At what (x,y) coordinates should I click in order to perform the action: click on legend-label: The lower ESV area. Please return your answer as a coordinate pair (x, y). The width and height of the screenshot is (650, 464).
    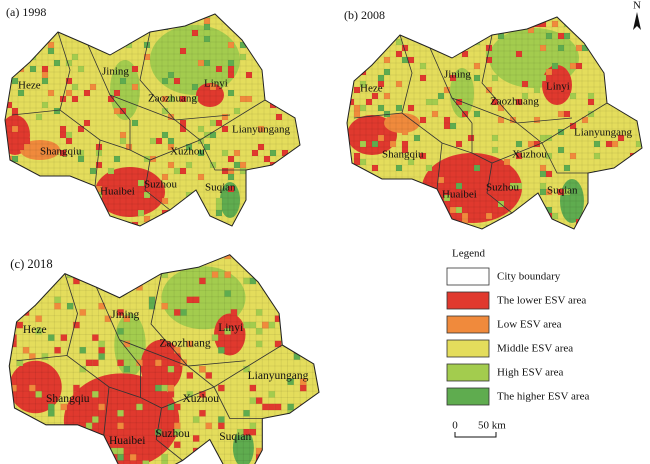
    Looking at the image, I should click on (541, 301).